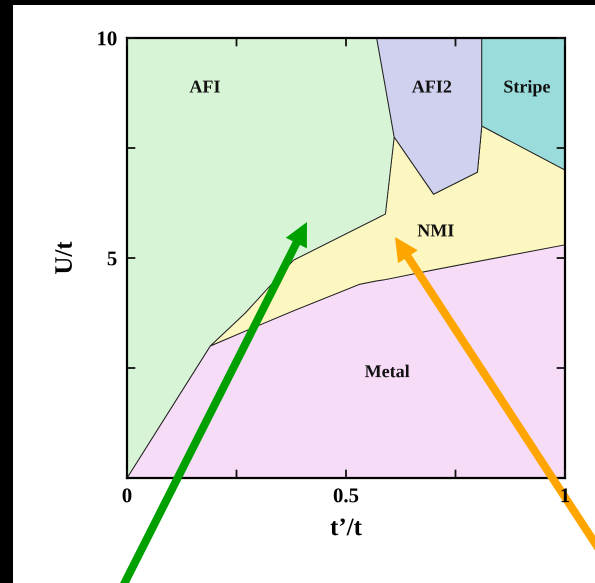 This screenshot has height=583, width=595. Describe the element at coordinates (112, 259) in the screenshot. I see `y-tick-label: 5` at that location.